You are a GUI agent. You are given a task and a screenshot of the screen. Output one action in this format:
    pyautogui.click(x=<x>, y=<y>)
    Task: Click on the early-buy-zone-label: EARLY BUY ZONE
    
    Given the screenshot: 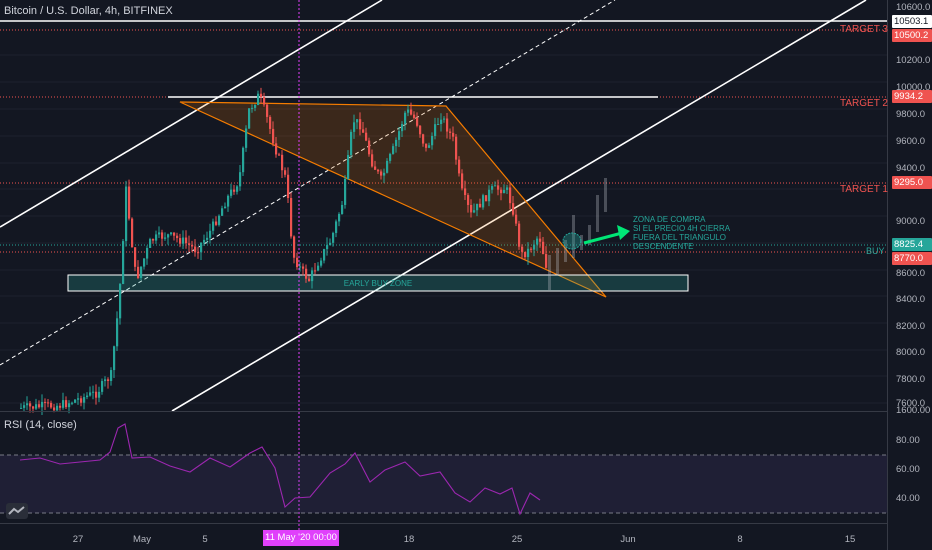 What is the action you would take?
    pyautogui.click(x=378, y=283)
    